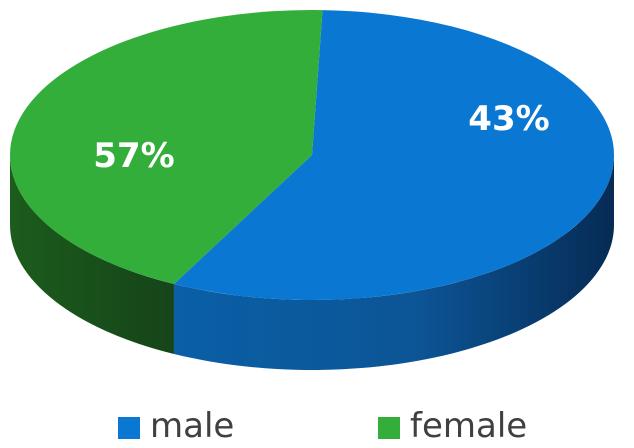  I want to click on legend-item-male: male, so click(176, 426).